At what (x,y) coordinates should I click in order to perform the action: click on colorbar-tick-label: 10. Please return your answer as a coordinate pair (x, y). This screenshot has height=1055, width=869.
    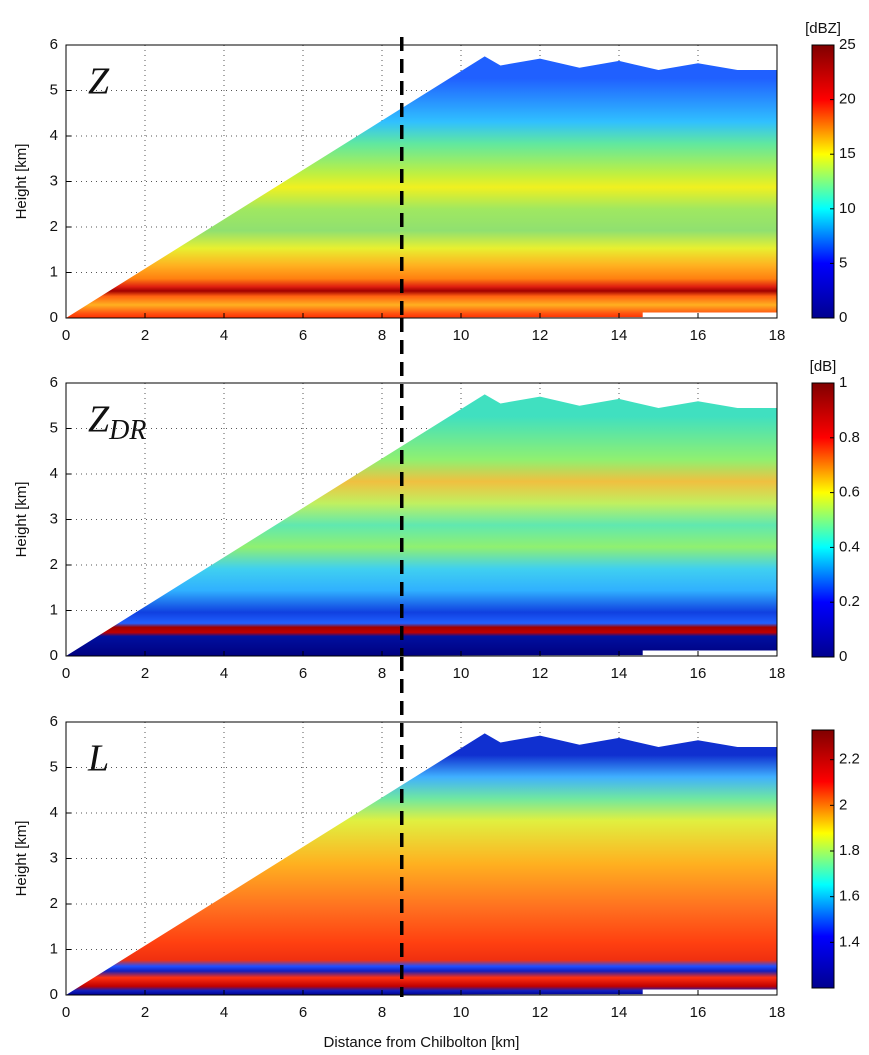
    Looking at the image, I should click on (847, 208).